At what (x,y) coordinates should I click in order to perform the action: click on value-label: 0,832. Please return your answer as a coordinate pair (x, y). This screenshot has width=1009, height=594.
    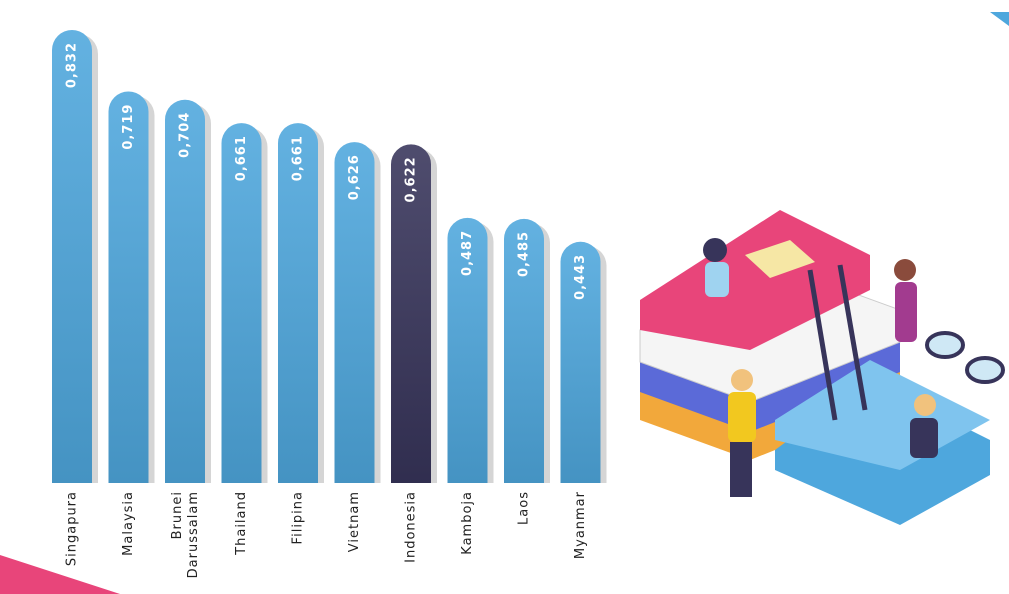
    Looking at the image, I should click on (72, 65).